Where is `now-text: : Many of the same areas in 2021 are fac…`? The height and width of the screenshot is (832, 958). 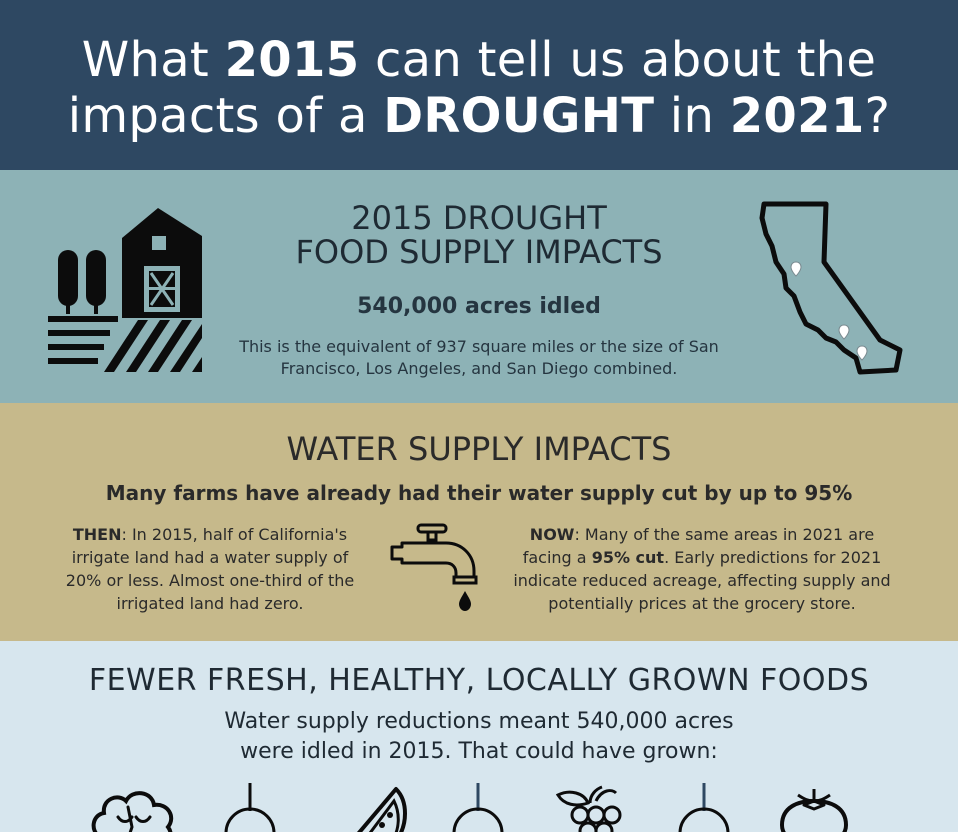 now-text: : Many of the same areas in 2021 are fac… is located at coordinates (698, 546).